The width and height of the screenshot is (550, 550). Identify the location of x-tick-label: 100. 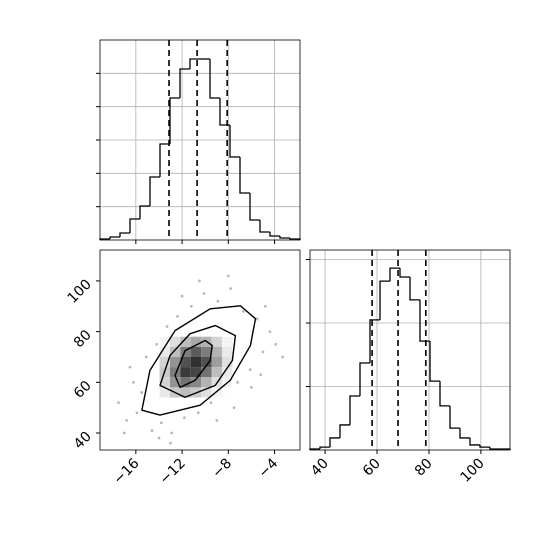
(473, 471).